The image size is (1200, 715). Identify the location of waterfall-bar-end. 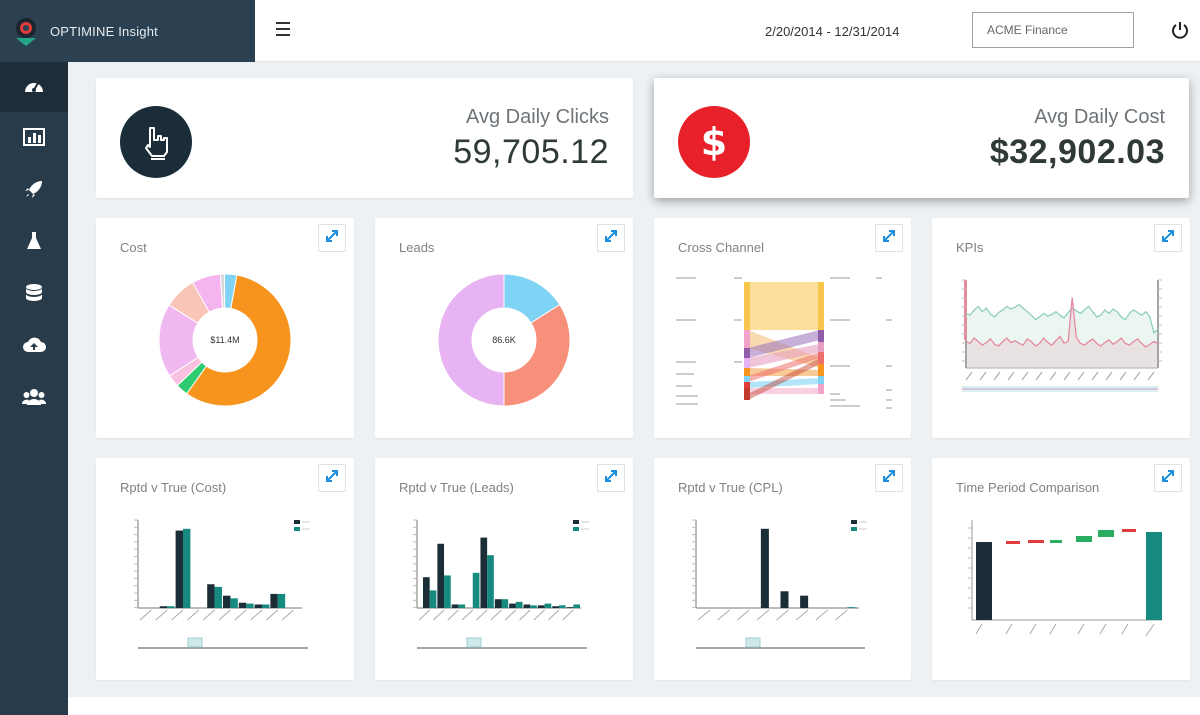
(1154, 576).